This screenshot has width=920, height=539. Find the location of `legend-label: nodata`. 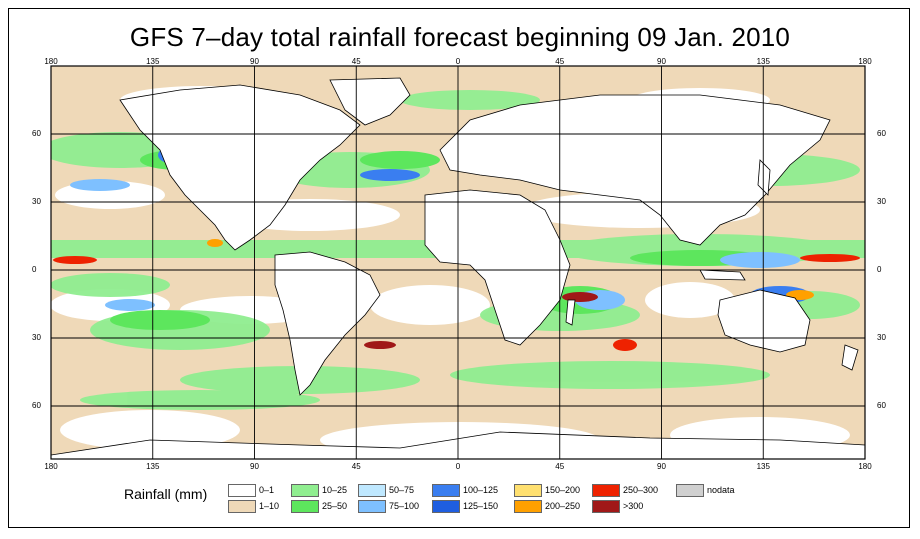

legend-label: nodata is located at coordinates (721, 490).